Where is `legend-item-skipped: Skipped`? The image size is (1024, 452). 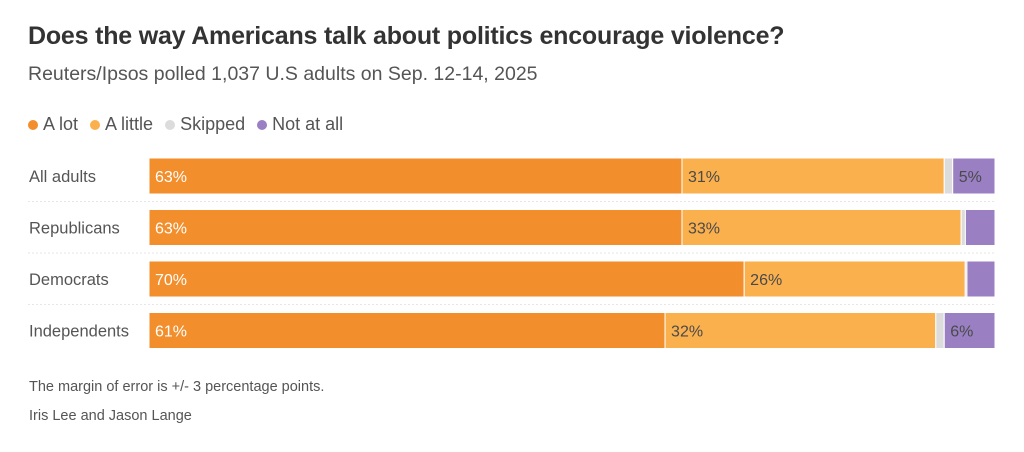 legend-item-skipped: Skipped is located at coordinates (205, 124).